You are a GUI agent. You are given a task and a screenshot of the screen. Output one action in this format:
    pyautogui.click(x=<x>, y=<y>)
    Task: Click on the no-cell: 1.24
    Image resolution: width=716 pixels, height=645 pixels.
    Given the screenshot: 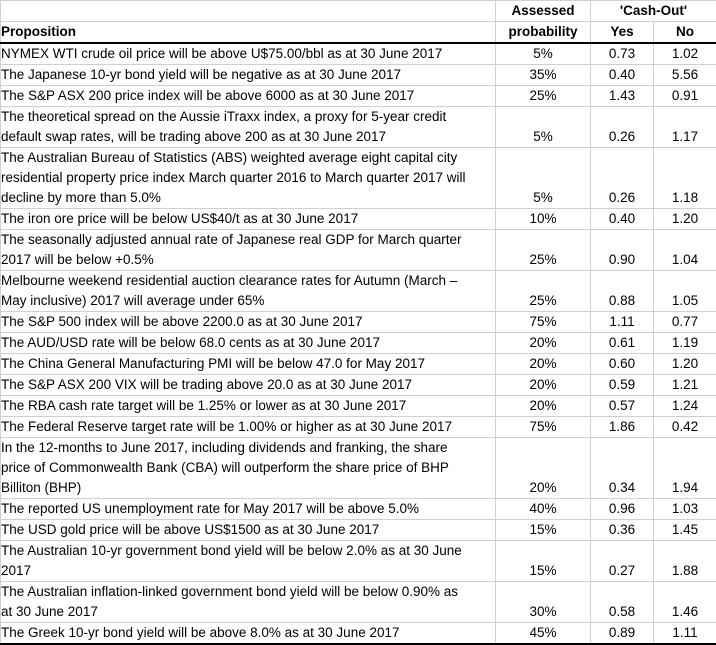 What is the action you would take?
    pyautogui.click(x=685, y=406)
    